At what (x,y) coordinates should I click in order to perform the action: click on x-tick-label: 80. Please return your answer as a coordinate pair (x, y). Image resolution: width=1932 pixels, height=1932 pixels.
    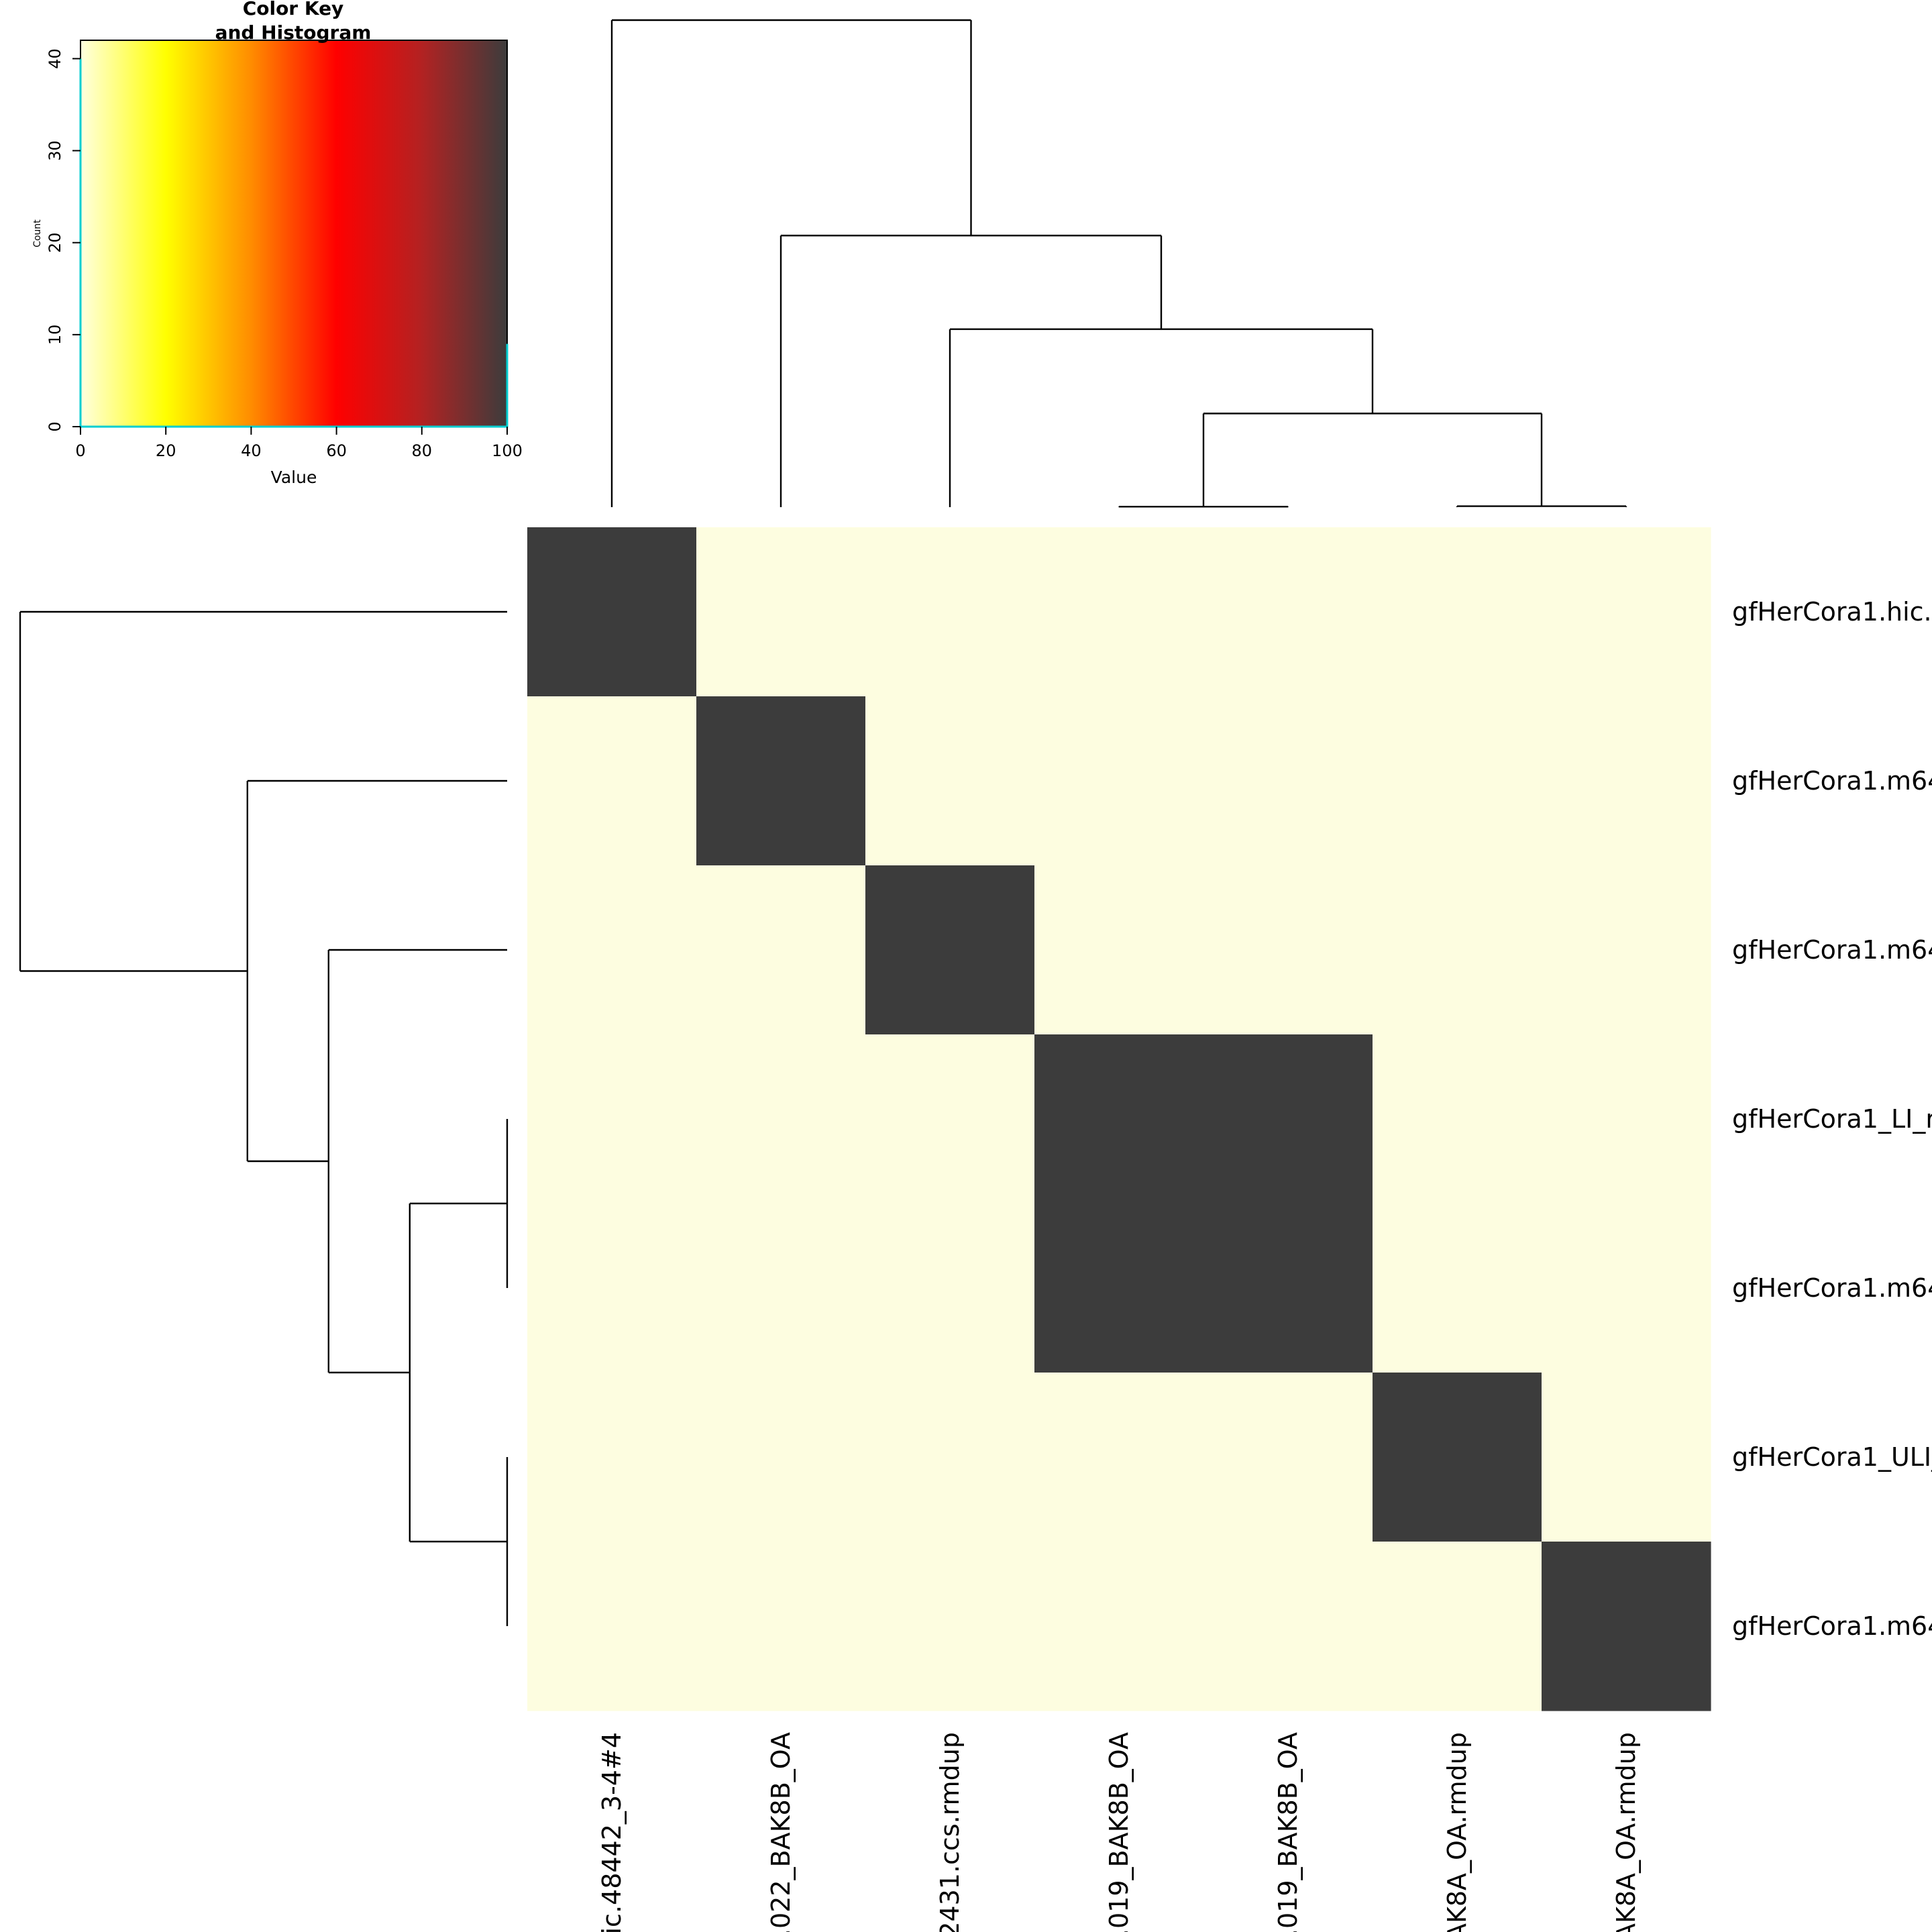
    Looking at the image, I should click on (422, 450).